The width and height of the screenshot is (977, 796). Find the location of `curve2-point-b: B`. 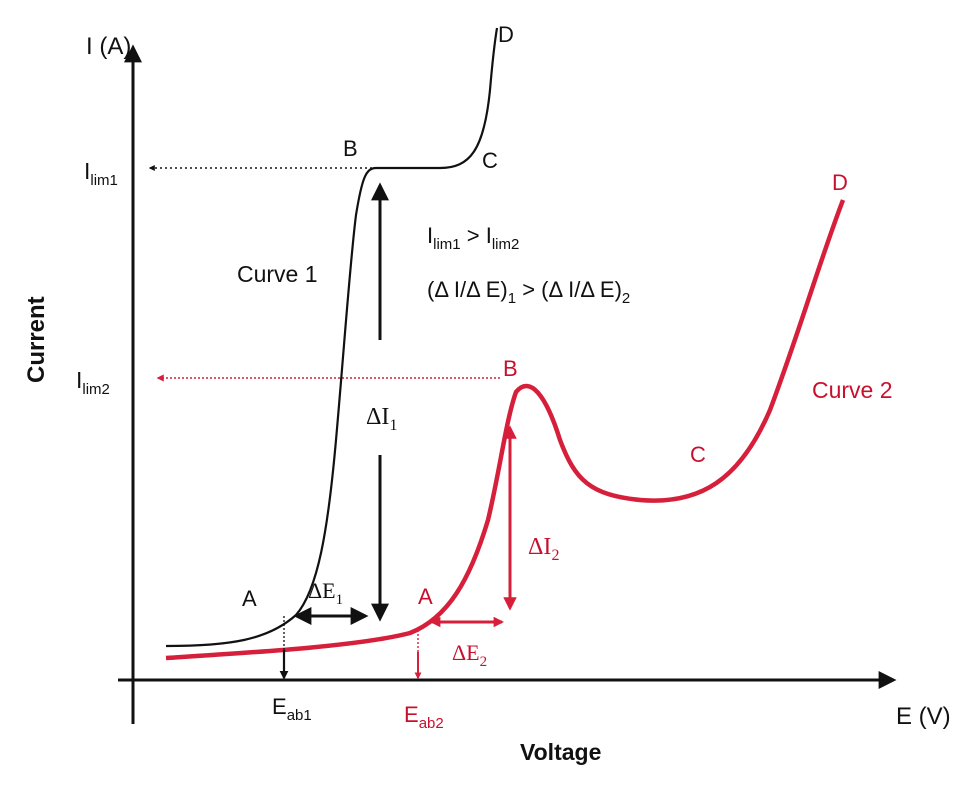

curve2-point-b: B is located at coordinates (510, 368).